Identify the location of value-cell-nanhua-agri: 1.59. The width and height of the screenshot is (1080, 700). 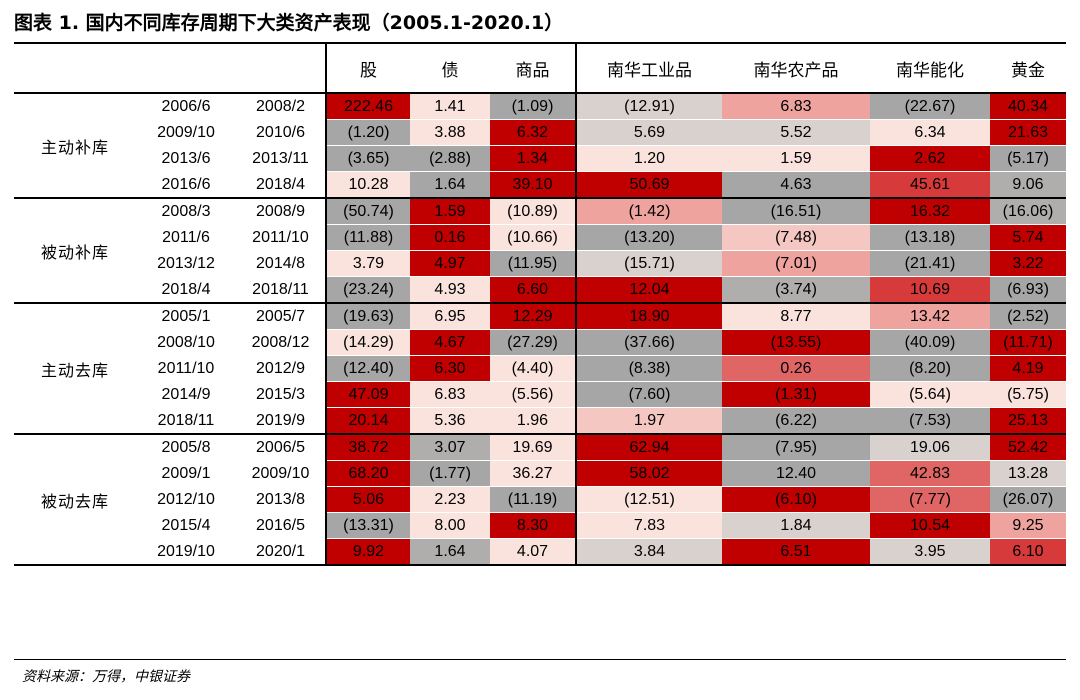
(796, 158).